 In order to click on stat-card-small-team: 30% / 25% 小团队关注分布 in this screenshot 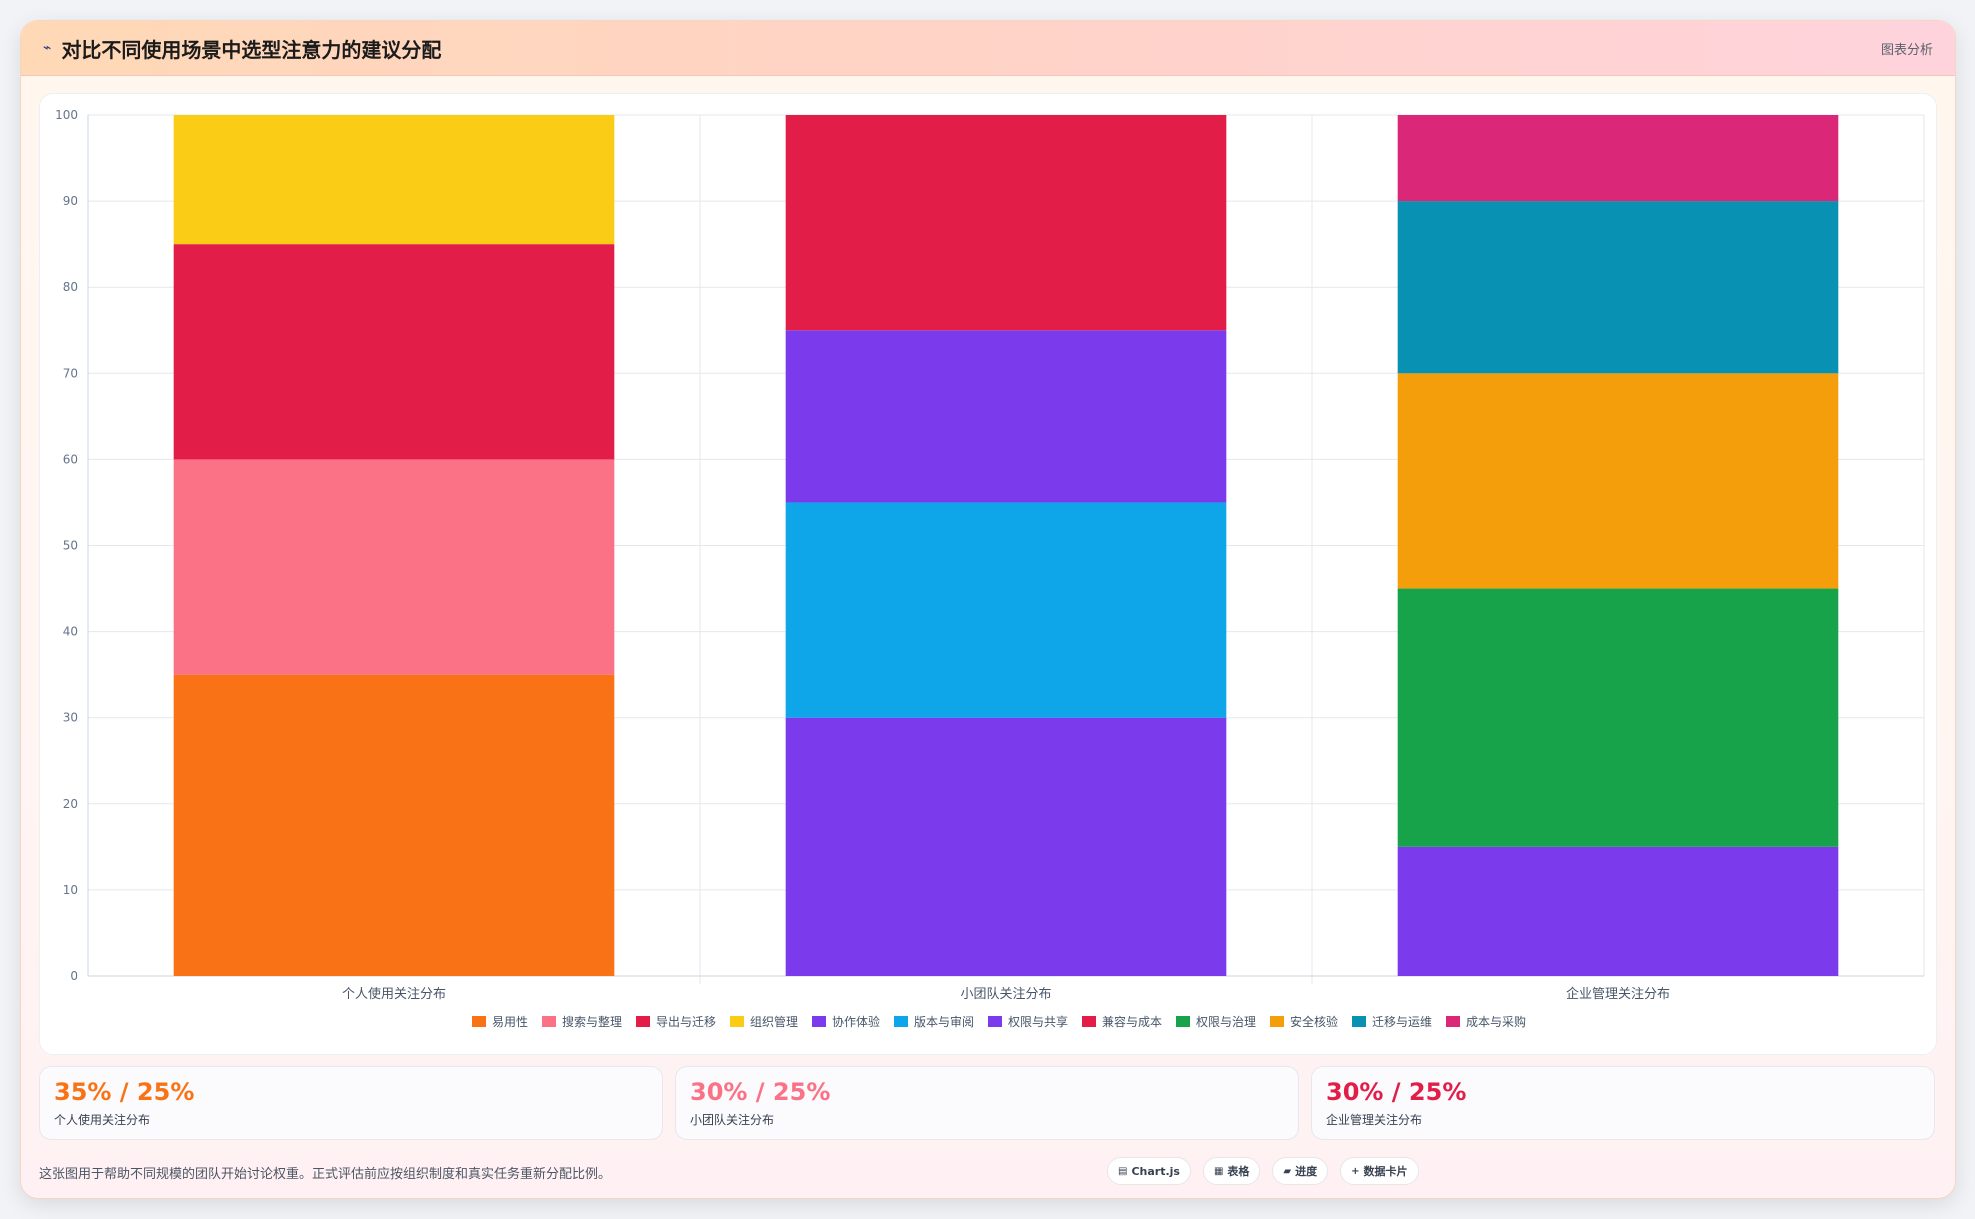, I will do `click(987, 1103)`.